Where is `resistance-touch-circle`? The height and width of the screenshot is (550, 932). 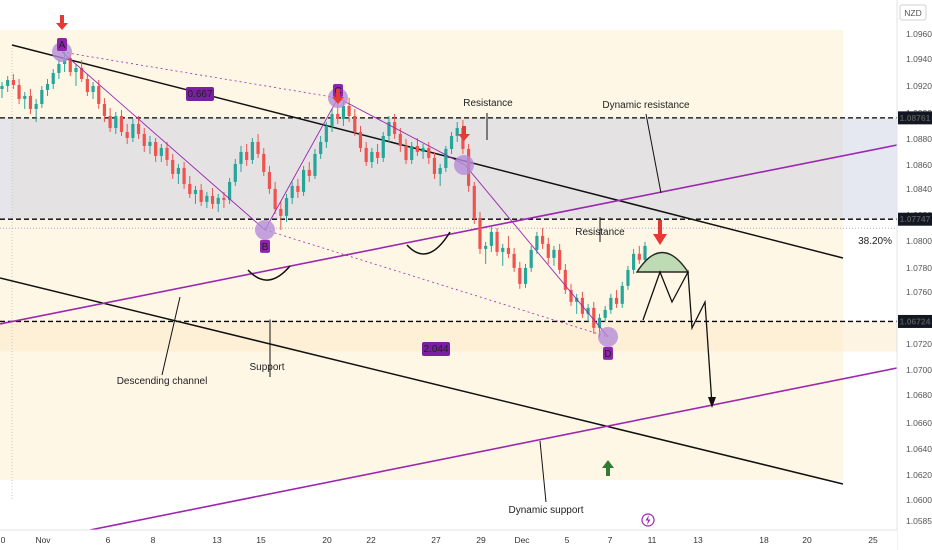
resistance-touch-circle is located at coordinates (464, 165).